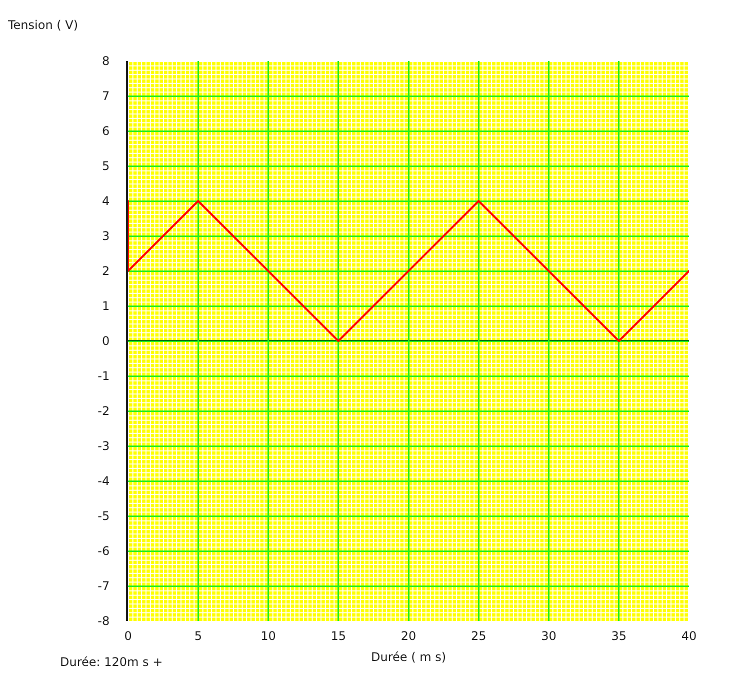 This screenshot has width=756, height=689. Describe the element at coordinates (106, 96) in the screenshot. I see `y-tick-label: 7` at that location.